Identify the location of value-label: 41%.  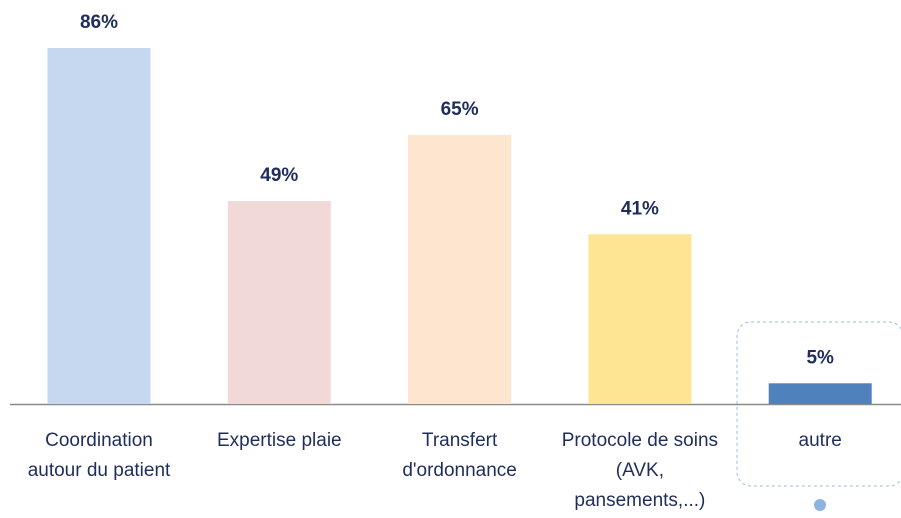
(640, 208).